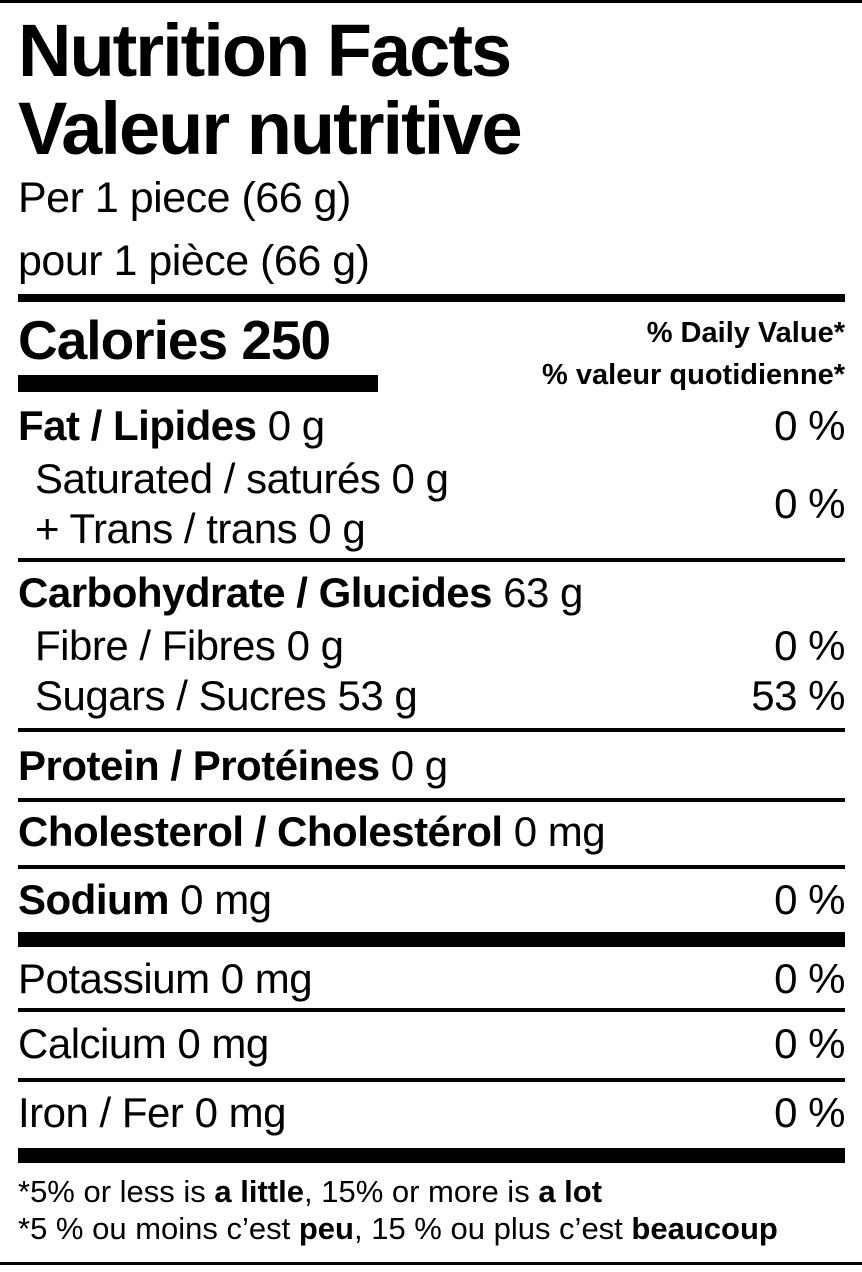  Describe the element at coordinates (171, 425) in the screenshot. I see `fat-name: Fat / Lipides 0 g` at that location.